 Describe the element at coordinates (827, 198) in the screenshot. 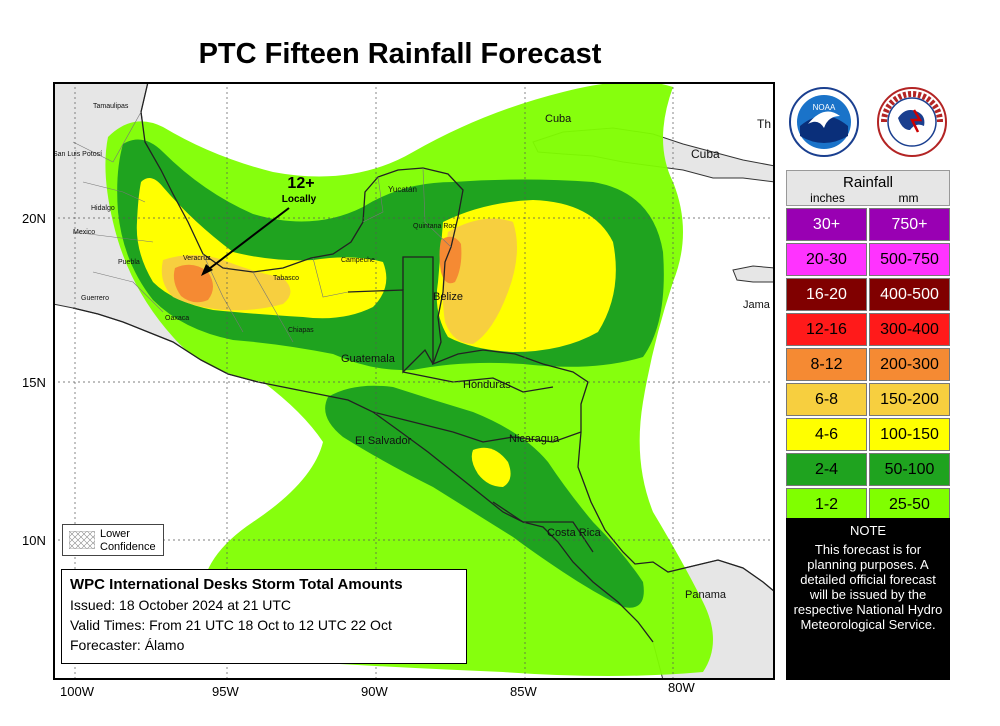

I see `legend-unit-inches: inches` at that location.